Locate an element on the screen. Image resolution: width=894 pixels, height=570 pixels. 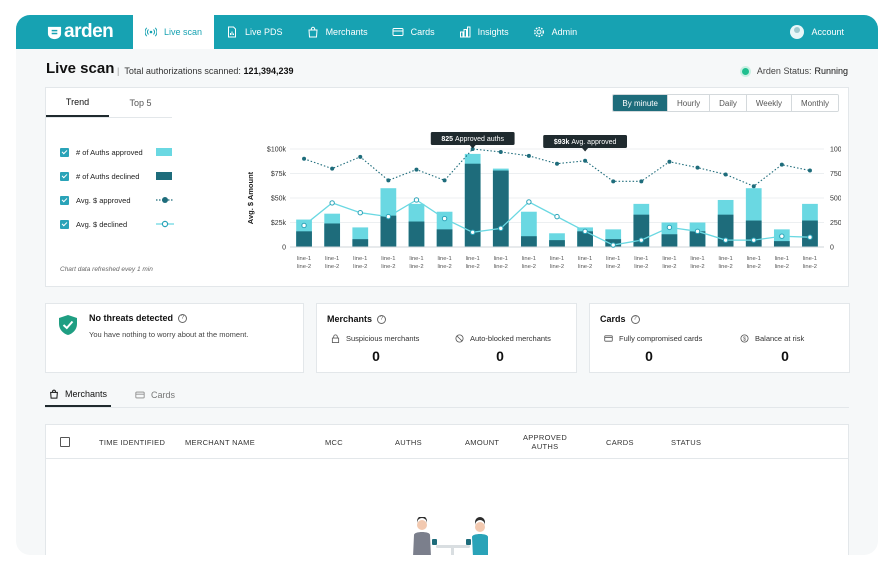
arden-logo: arden is located at coordinates (80, 32).